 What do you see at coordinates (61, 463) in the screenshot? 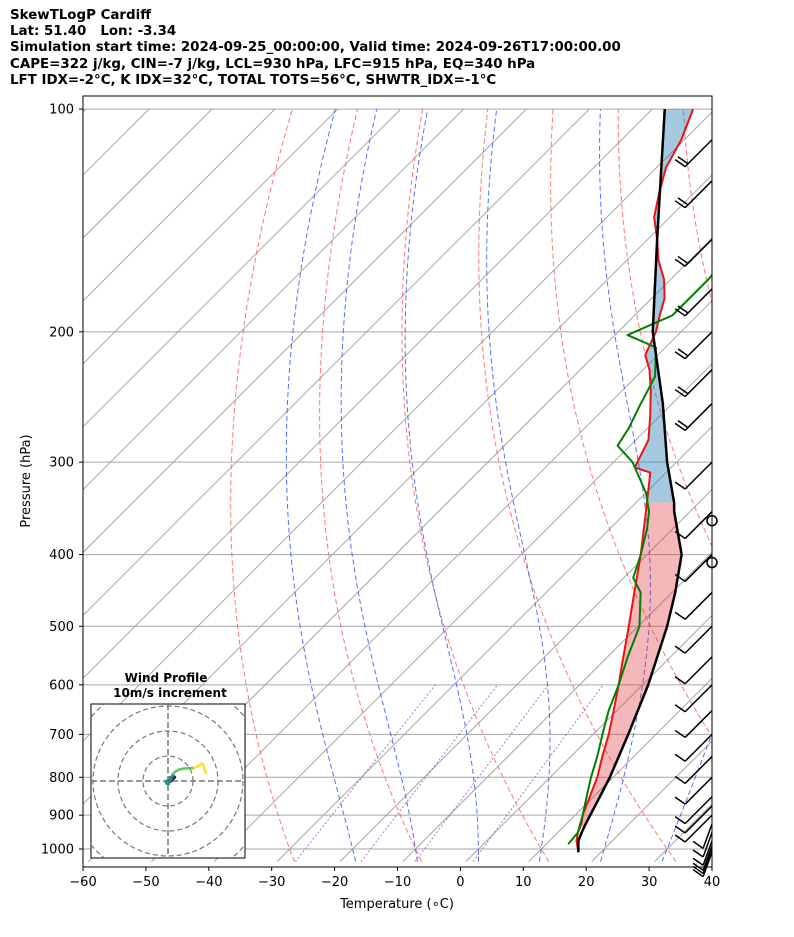
I see `y-tick-label: 300` at bounding box center [61, 463].